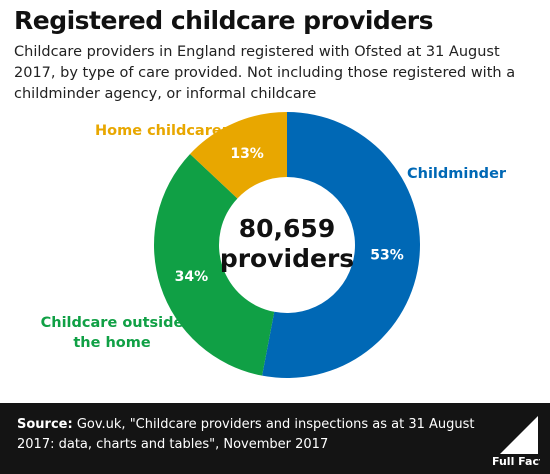  I want to click on donut-slice-childcare-outside-the-home, so click(214, 264).